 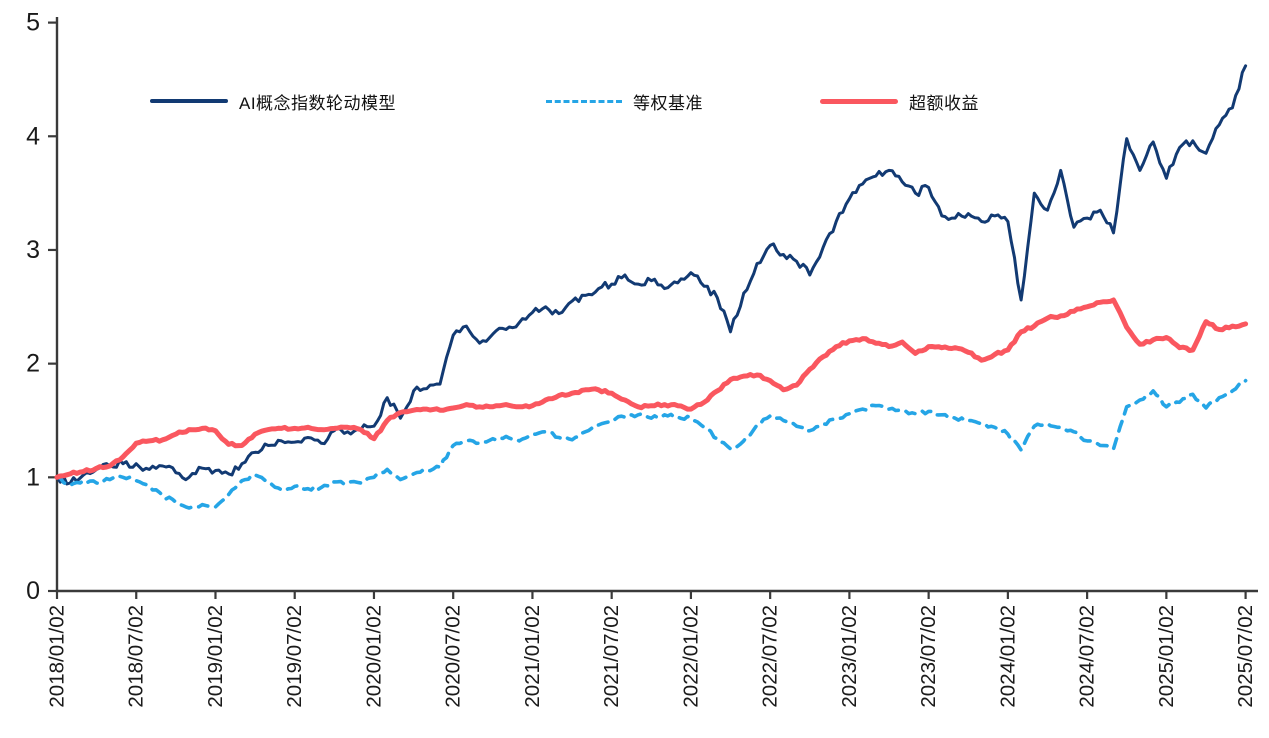 What do you see at coordinates (690, 656) in the screenshot?
I see `x-tick-label: 2022/01/02` at bounding box center [690, 656].